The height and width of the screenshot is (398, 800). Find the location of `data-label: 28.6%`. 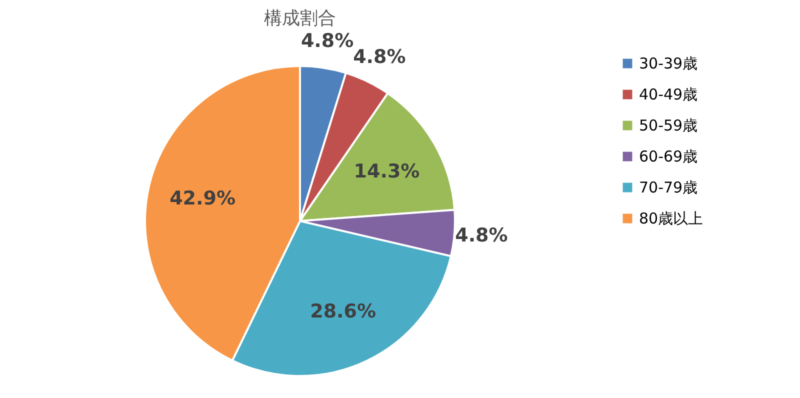

data-label: 28.6% is located at coordinates (343, 311).